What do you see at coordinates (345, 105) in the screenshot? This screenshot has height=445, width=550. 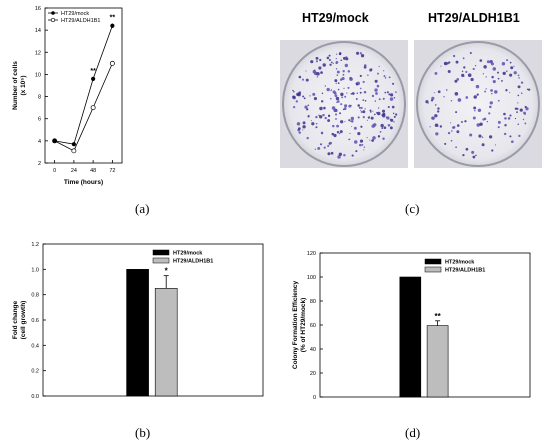 I see `colonies-left` at bounding box center [345, 105].